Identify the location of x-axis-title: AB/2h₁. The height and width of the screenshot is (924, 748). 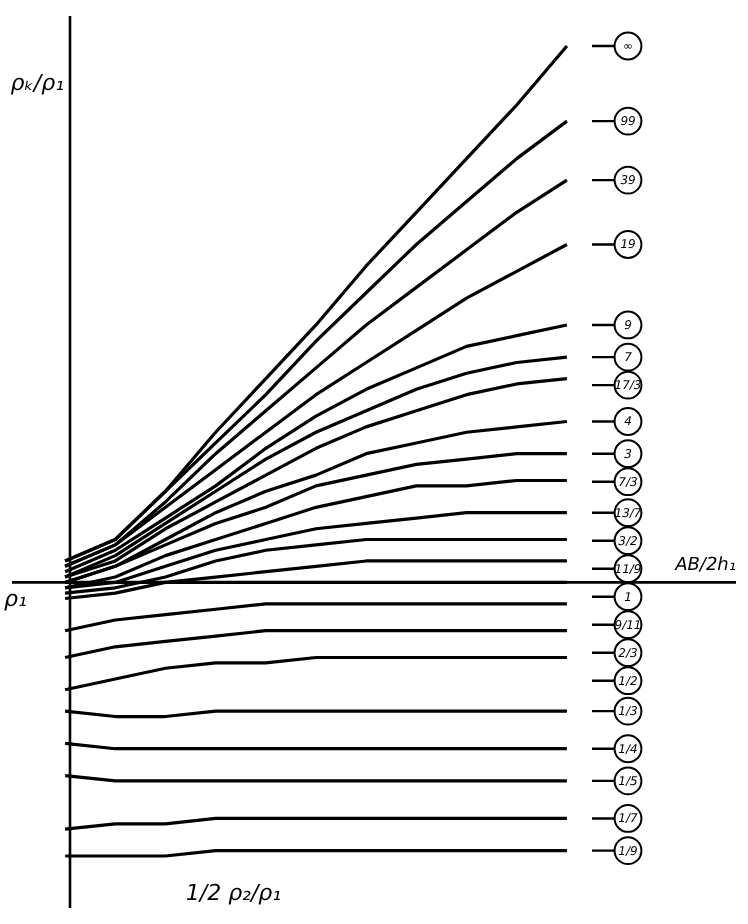
(705, 566).